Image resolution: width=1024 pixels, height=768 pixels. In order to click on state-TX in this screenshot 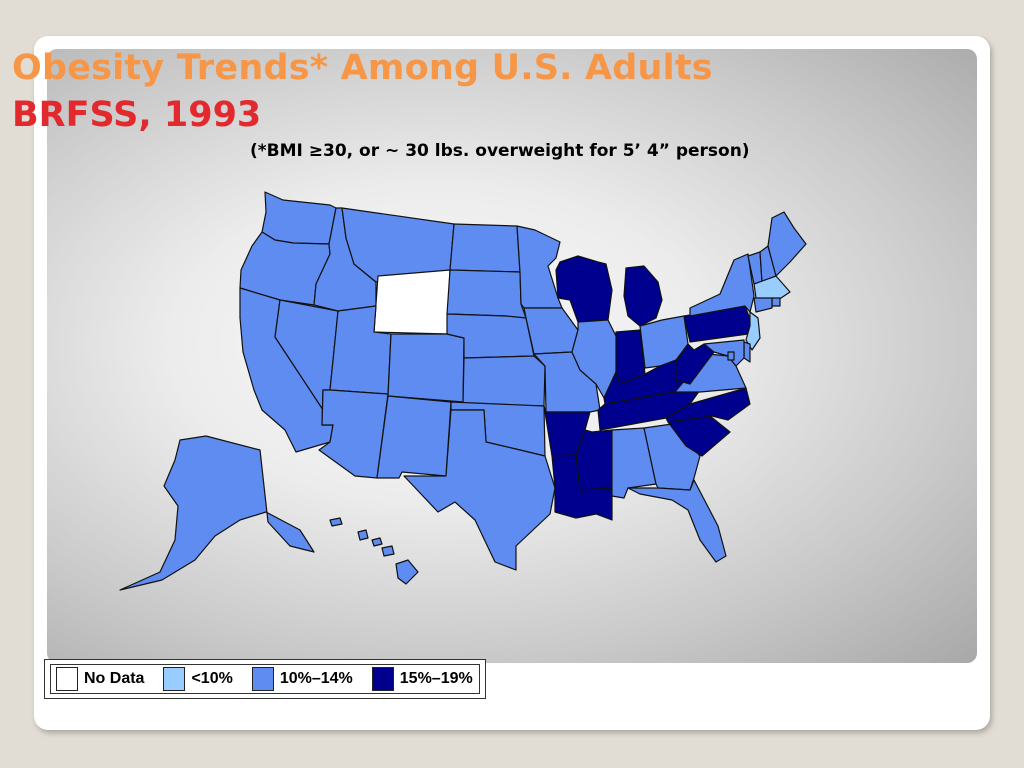, I will do `click(479, 490)`.